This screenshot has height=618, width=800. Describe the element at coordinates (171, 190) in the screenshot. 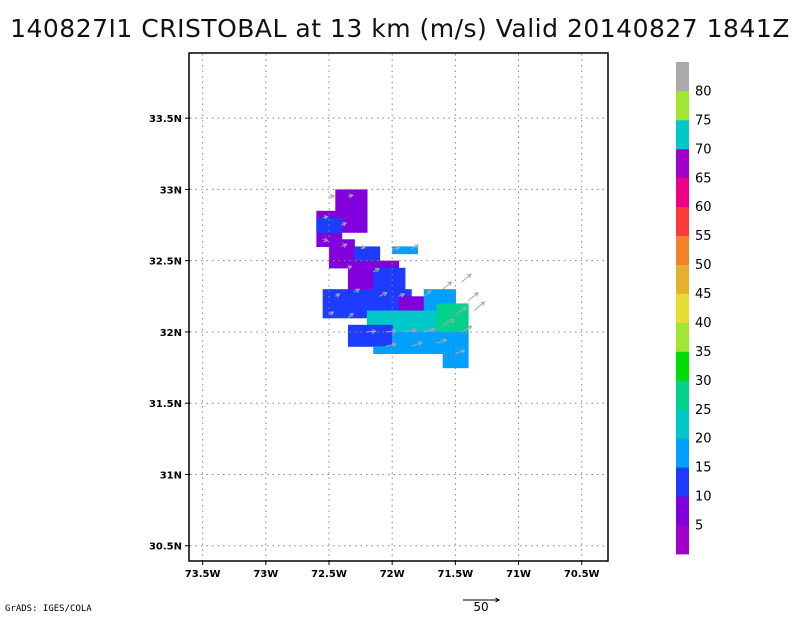

I see `y-tick-label: 33N` at that location.